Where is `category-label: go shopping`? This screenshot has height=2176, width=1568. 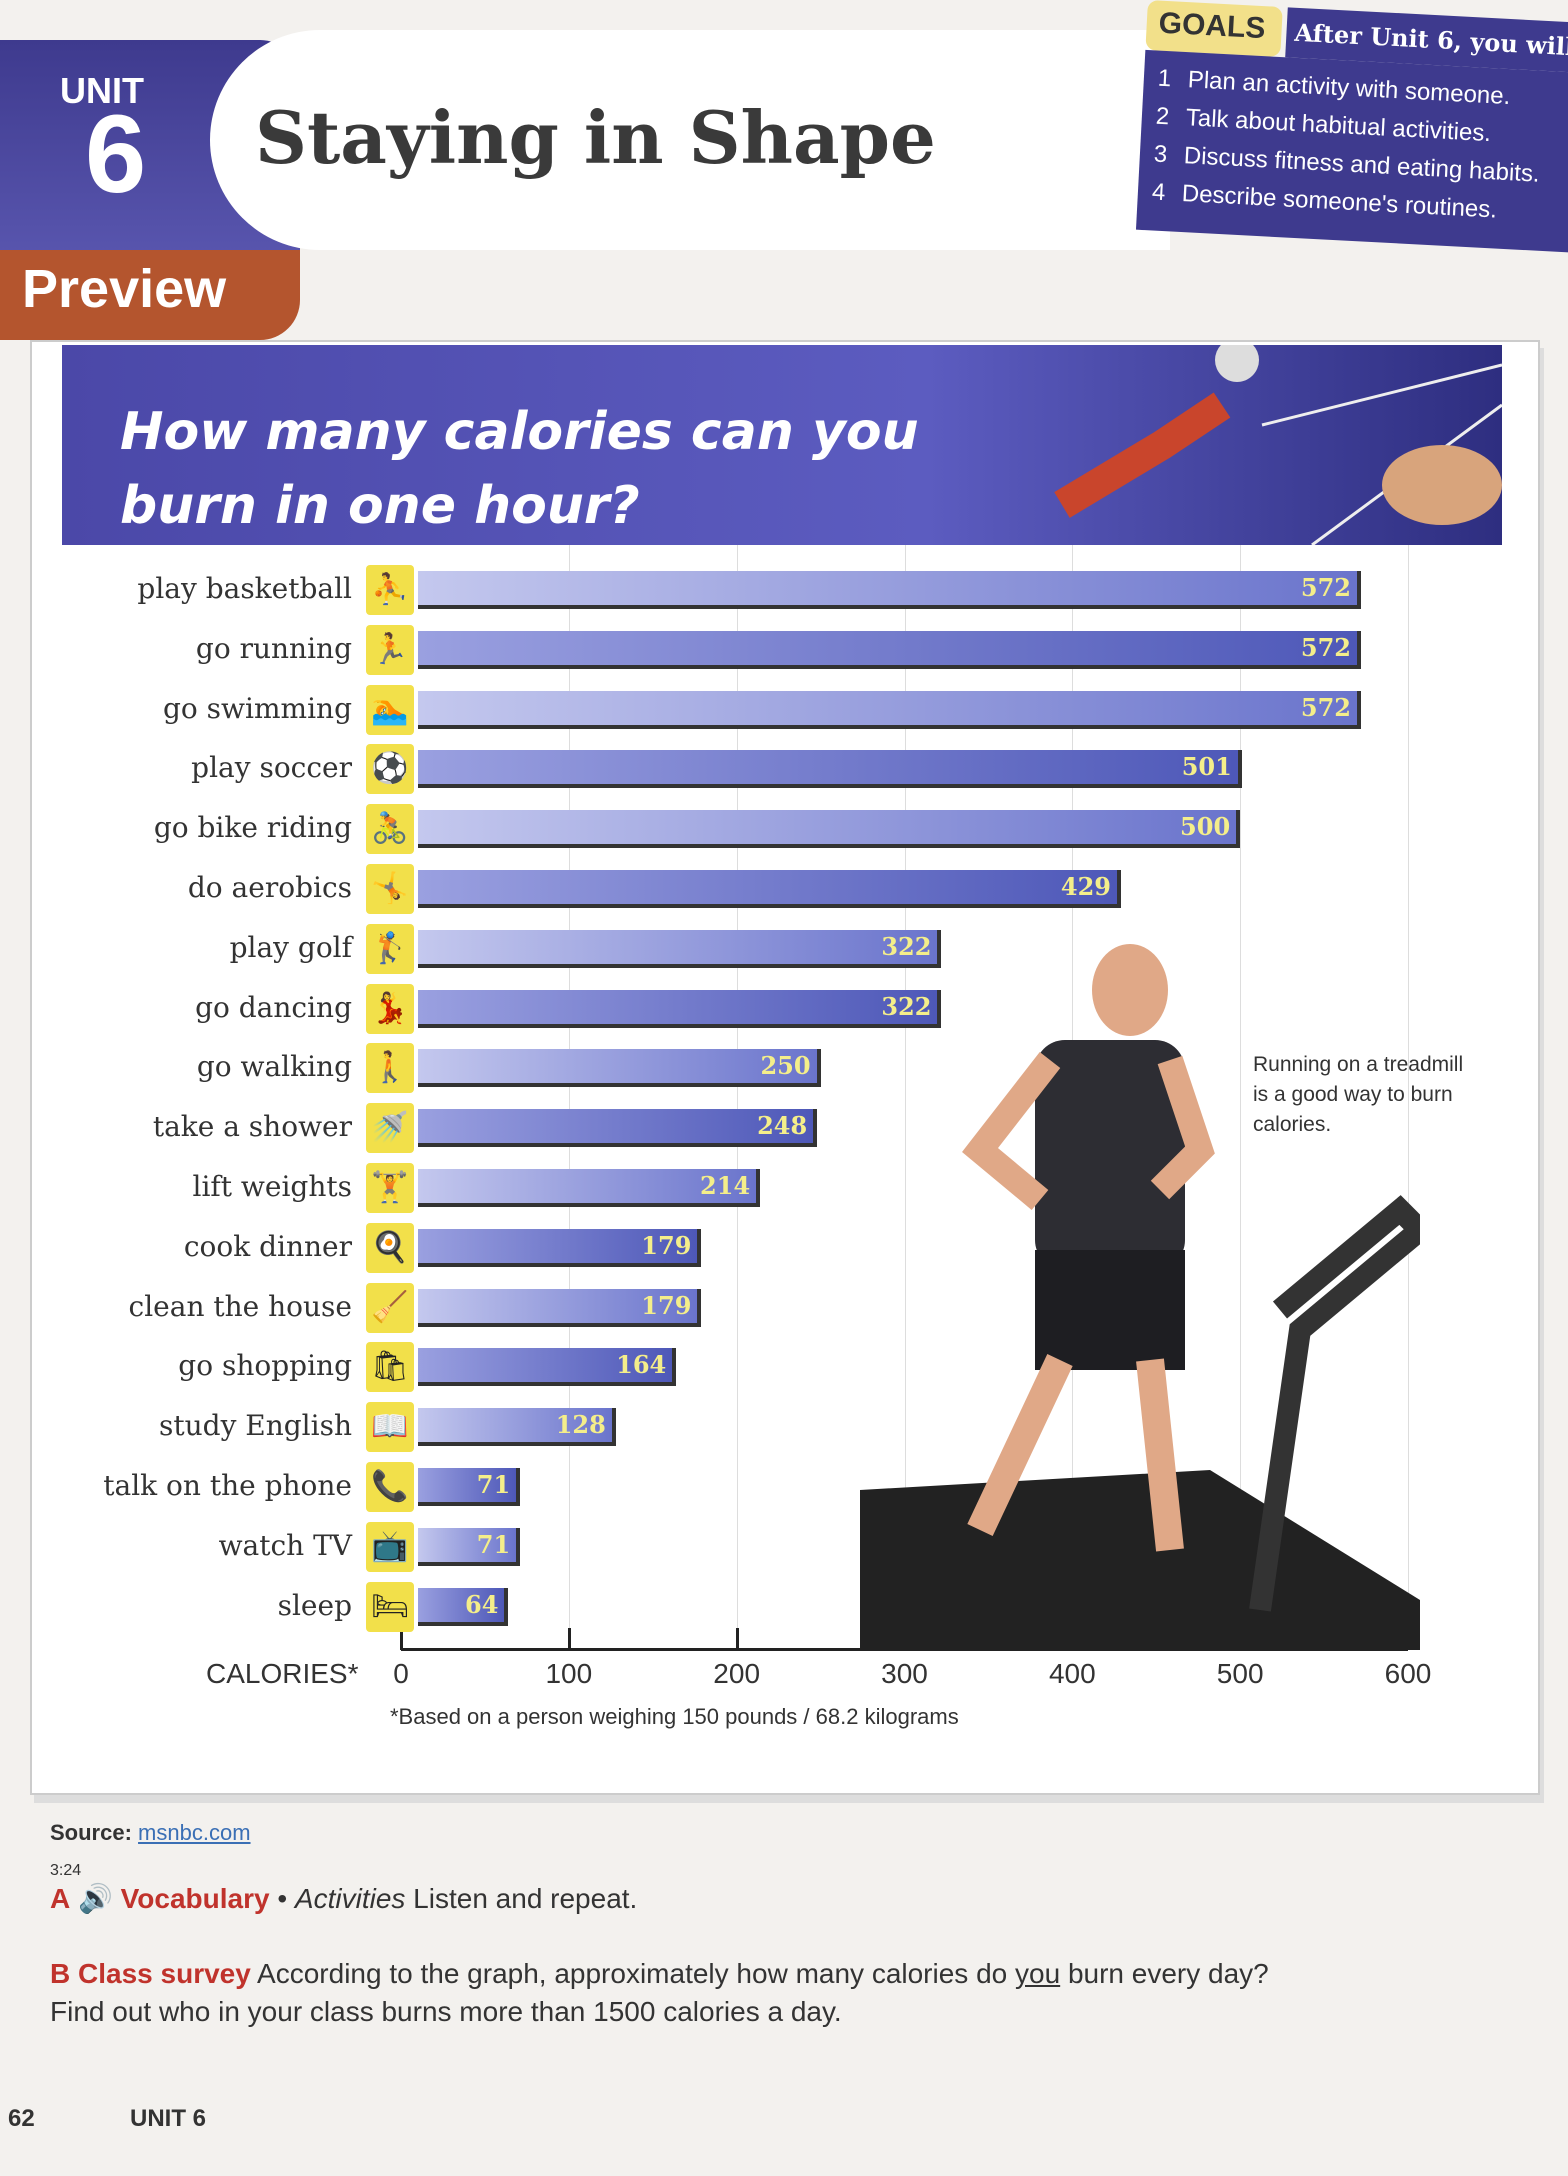 category-label: go shopping is located at coordinates (265, 1366).